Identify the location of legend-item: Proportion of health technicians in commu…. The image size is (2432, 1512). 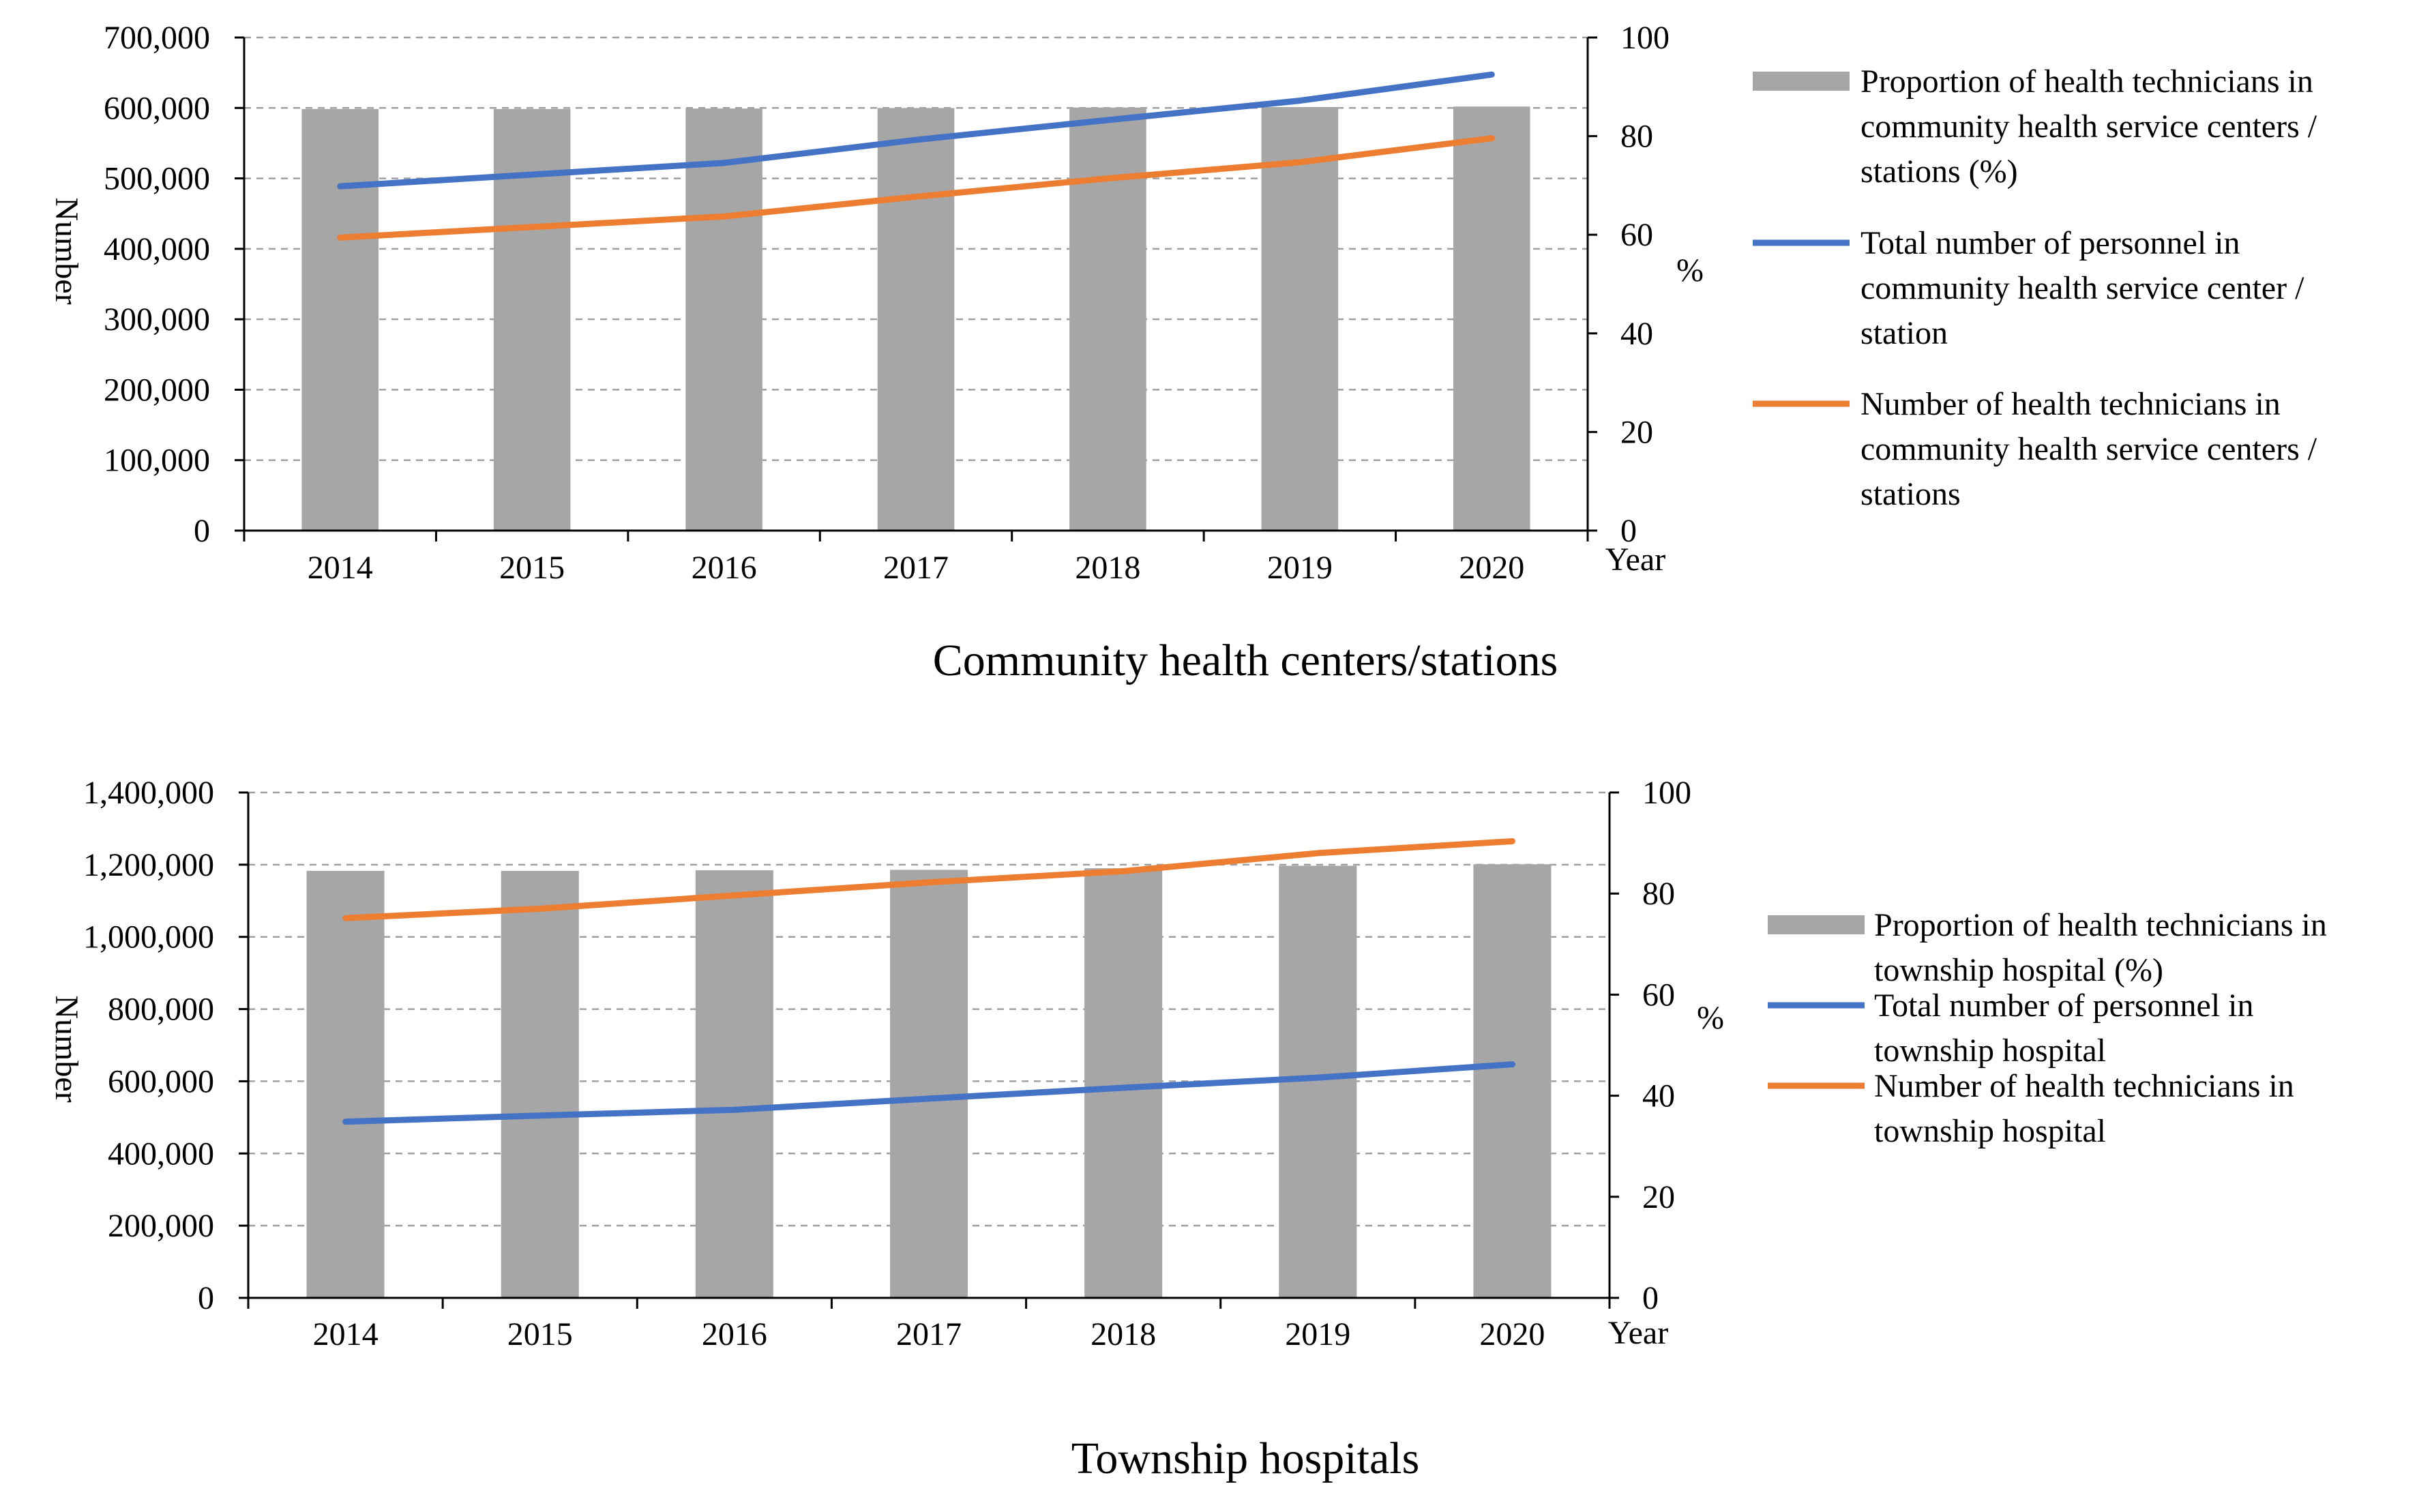
(2035, 126).